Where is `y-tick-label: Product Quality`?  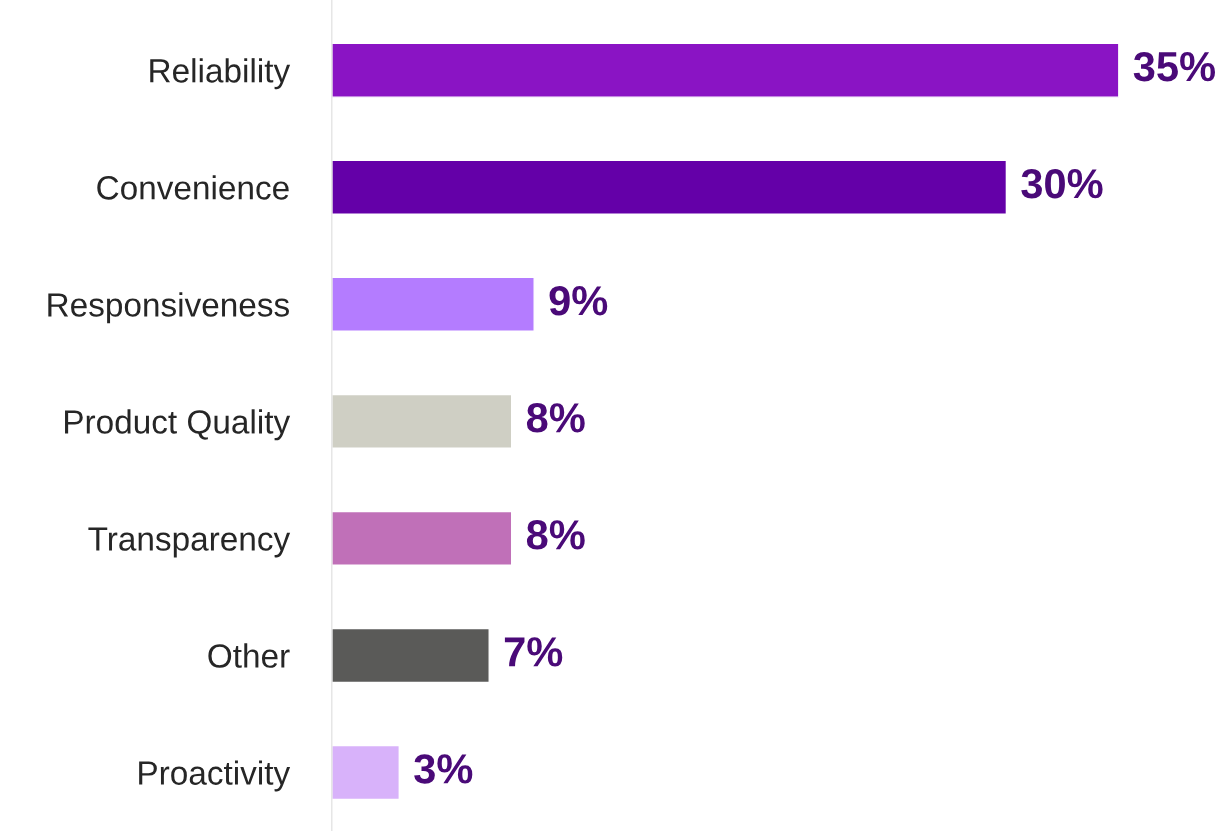 y-tick-label: Product Quality is located at coordinates (178, 425).